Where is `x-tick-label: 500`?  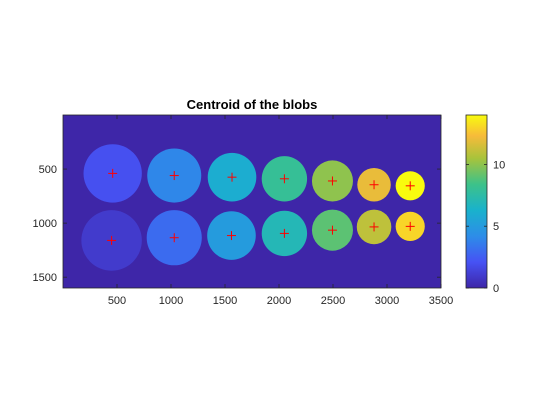 x-tick-label: 500 is located at coordinates (117, 301).